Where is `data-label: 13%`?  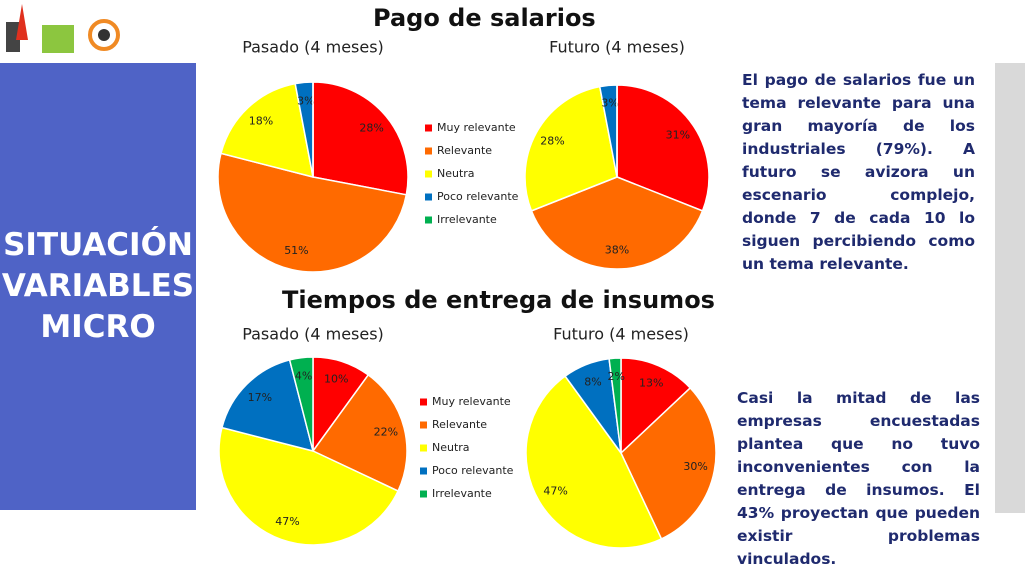
data-label: 13% is located at coordinates (651, 382).